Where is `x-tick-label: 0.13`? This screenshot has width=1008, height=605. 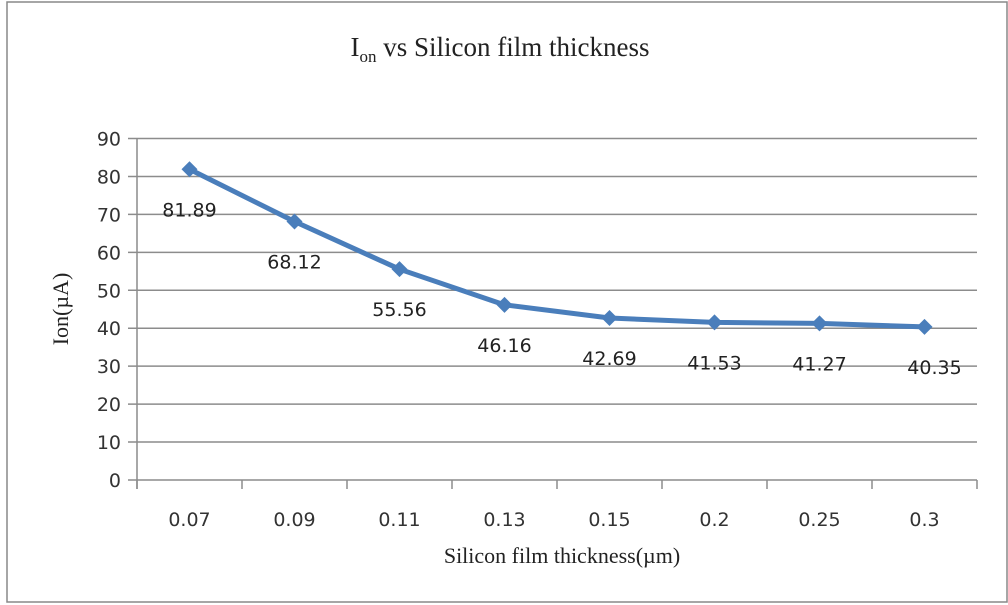
x-tick-label: 0.13 is located at coordinates (504, 520).